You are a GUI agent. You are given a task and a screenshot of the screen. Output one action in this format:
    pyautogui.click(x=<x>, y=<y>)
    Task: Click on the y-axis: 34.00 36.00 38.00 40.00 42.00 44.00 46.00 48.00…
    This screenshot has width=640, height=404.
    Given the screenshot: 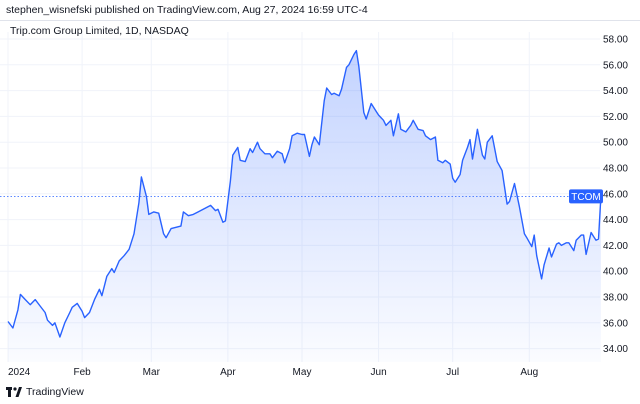 What is the action you would take?
    pyautogui.click(x=615, y=195)
    